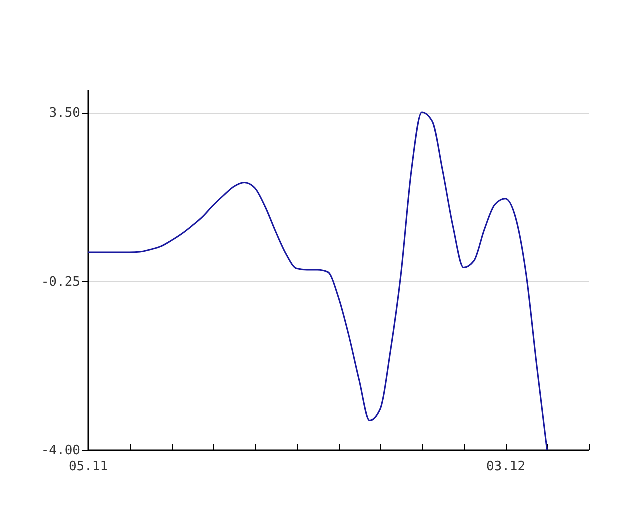  What do you see at coordinates (60, 282) in the screenshot?
I see `y-tick-label: -0.25` at bounding box center [60, 282].